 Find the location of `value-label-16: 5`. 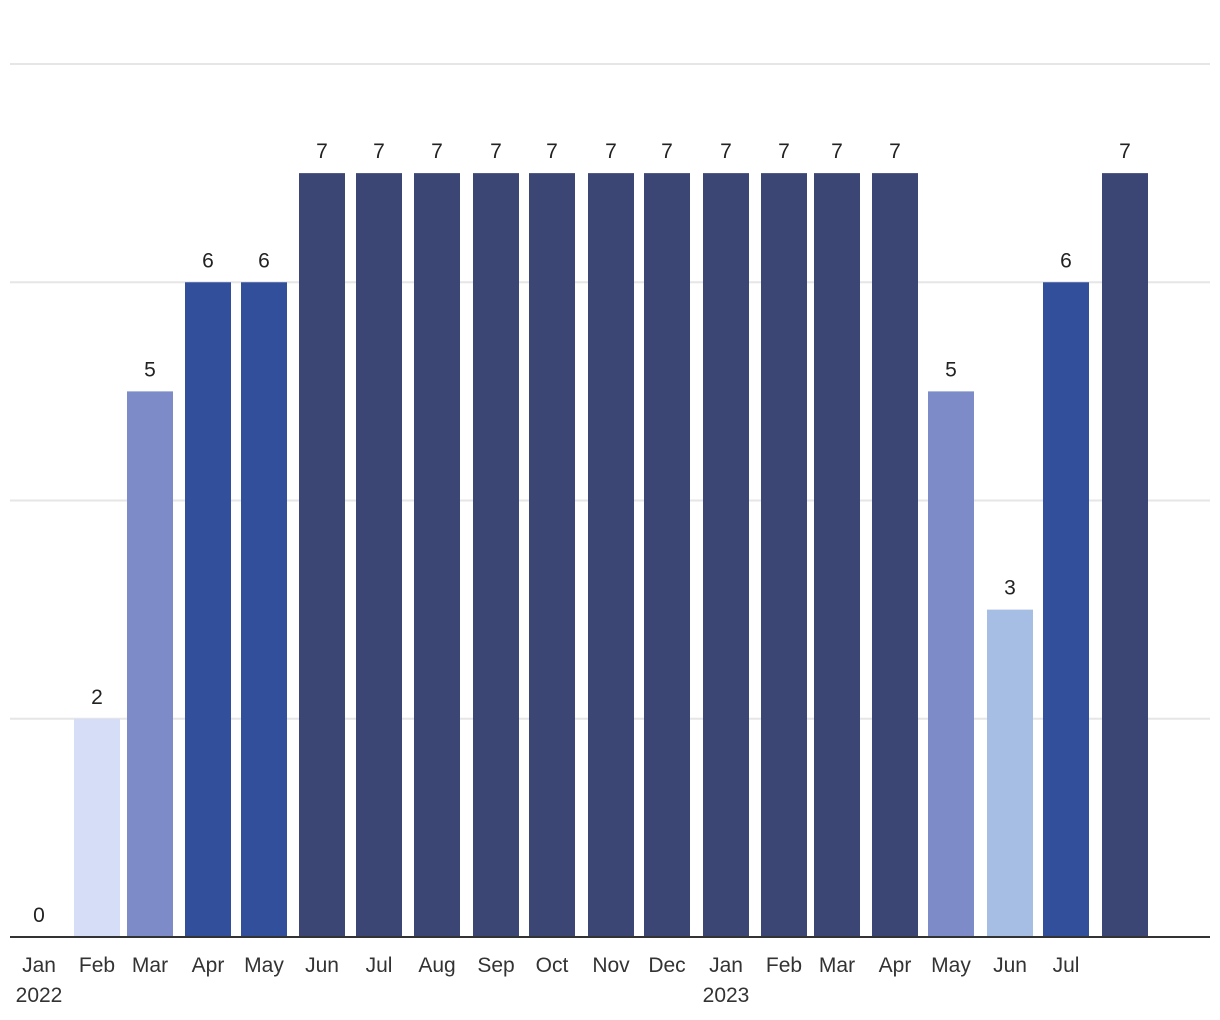

value-label-16: 5 is located at coordinates (951, 369).